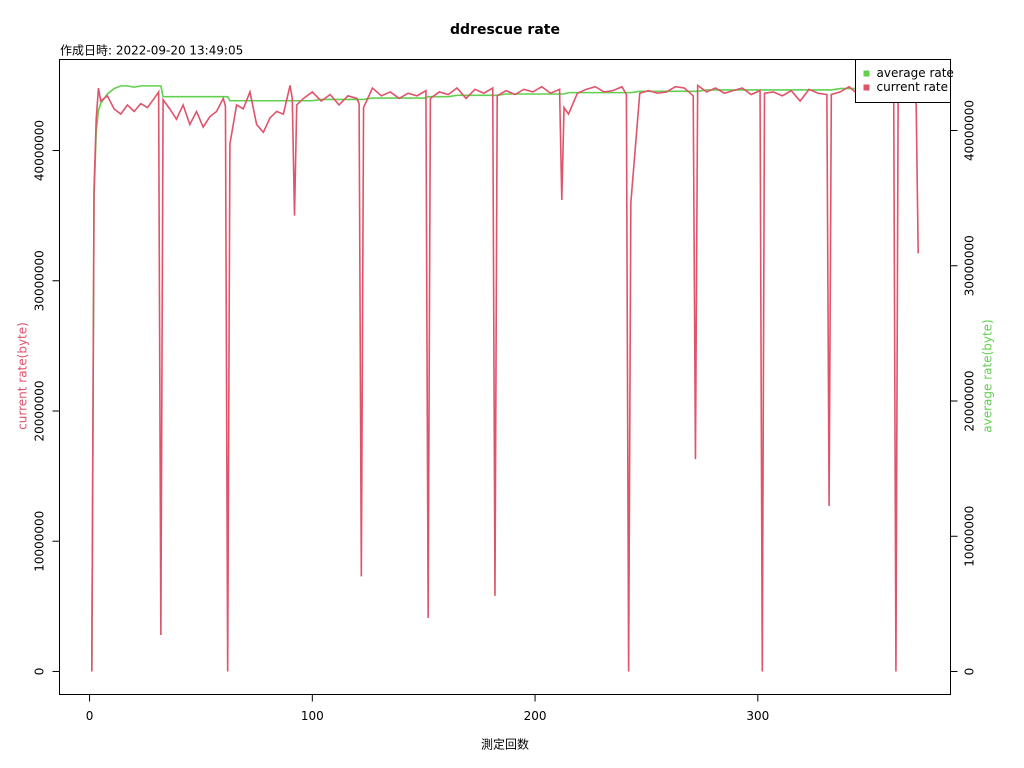 Image resolution: width=1024 pixels, height=768 pixels. What do you see at coordinates (505, 30) in the screenshot?
I see `chart-title: ddrescue rate` at bounding box center [505, 30].